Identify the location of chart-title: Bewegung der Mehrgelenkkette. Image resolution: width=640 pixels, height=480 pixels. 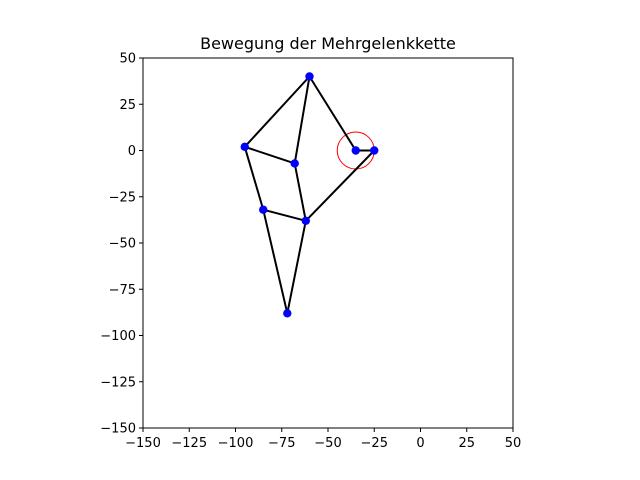
(328, 43).